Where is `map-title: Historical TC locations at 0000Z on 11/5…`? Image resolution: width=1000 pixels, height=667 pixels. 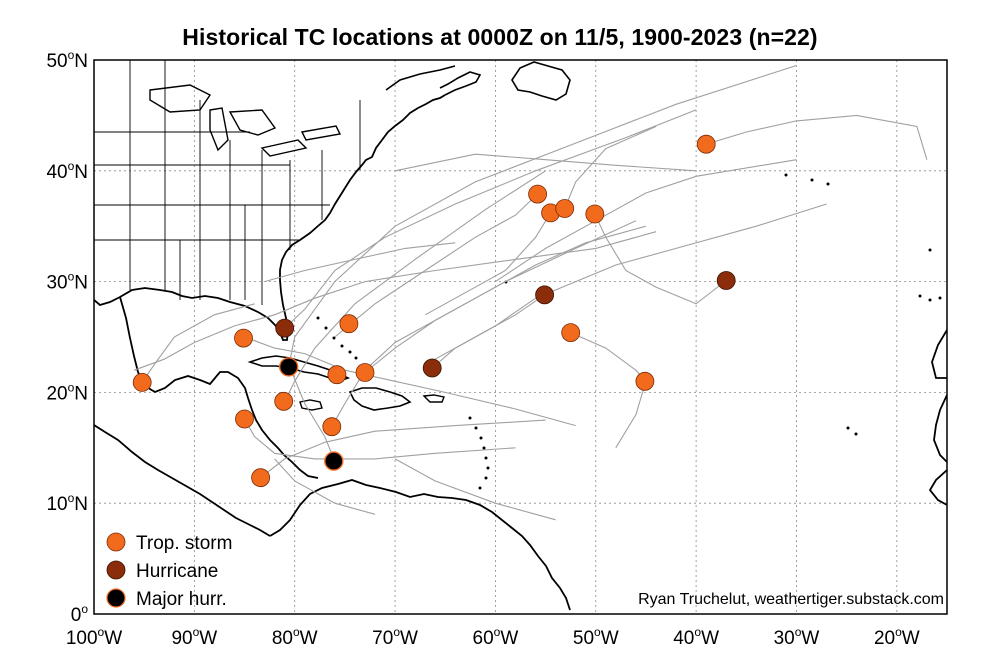
map-title: Historical TC locations at 0000Z on 11/5… is located at coordinates (500, 37).